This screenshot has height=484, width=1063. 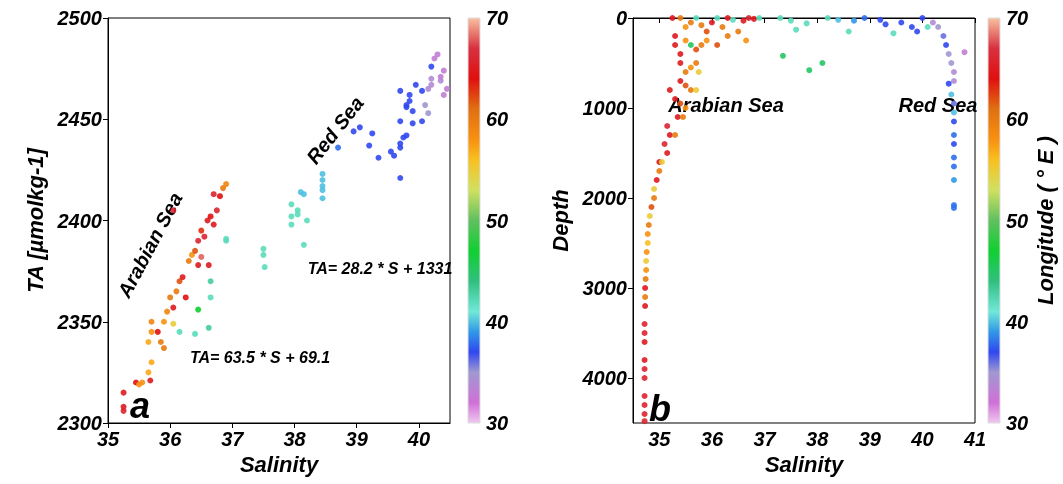 What do you see at coordinates (140, 405) in the screenshot?
I see `annotation: a` at bounding box center [140, 405].